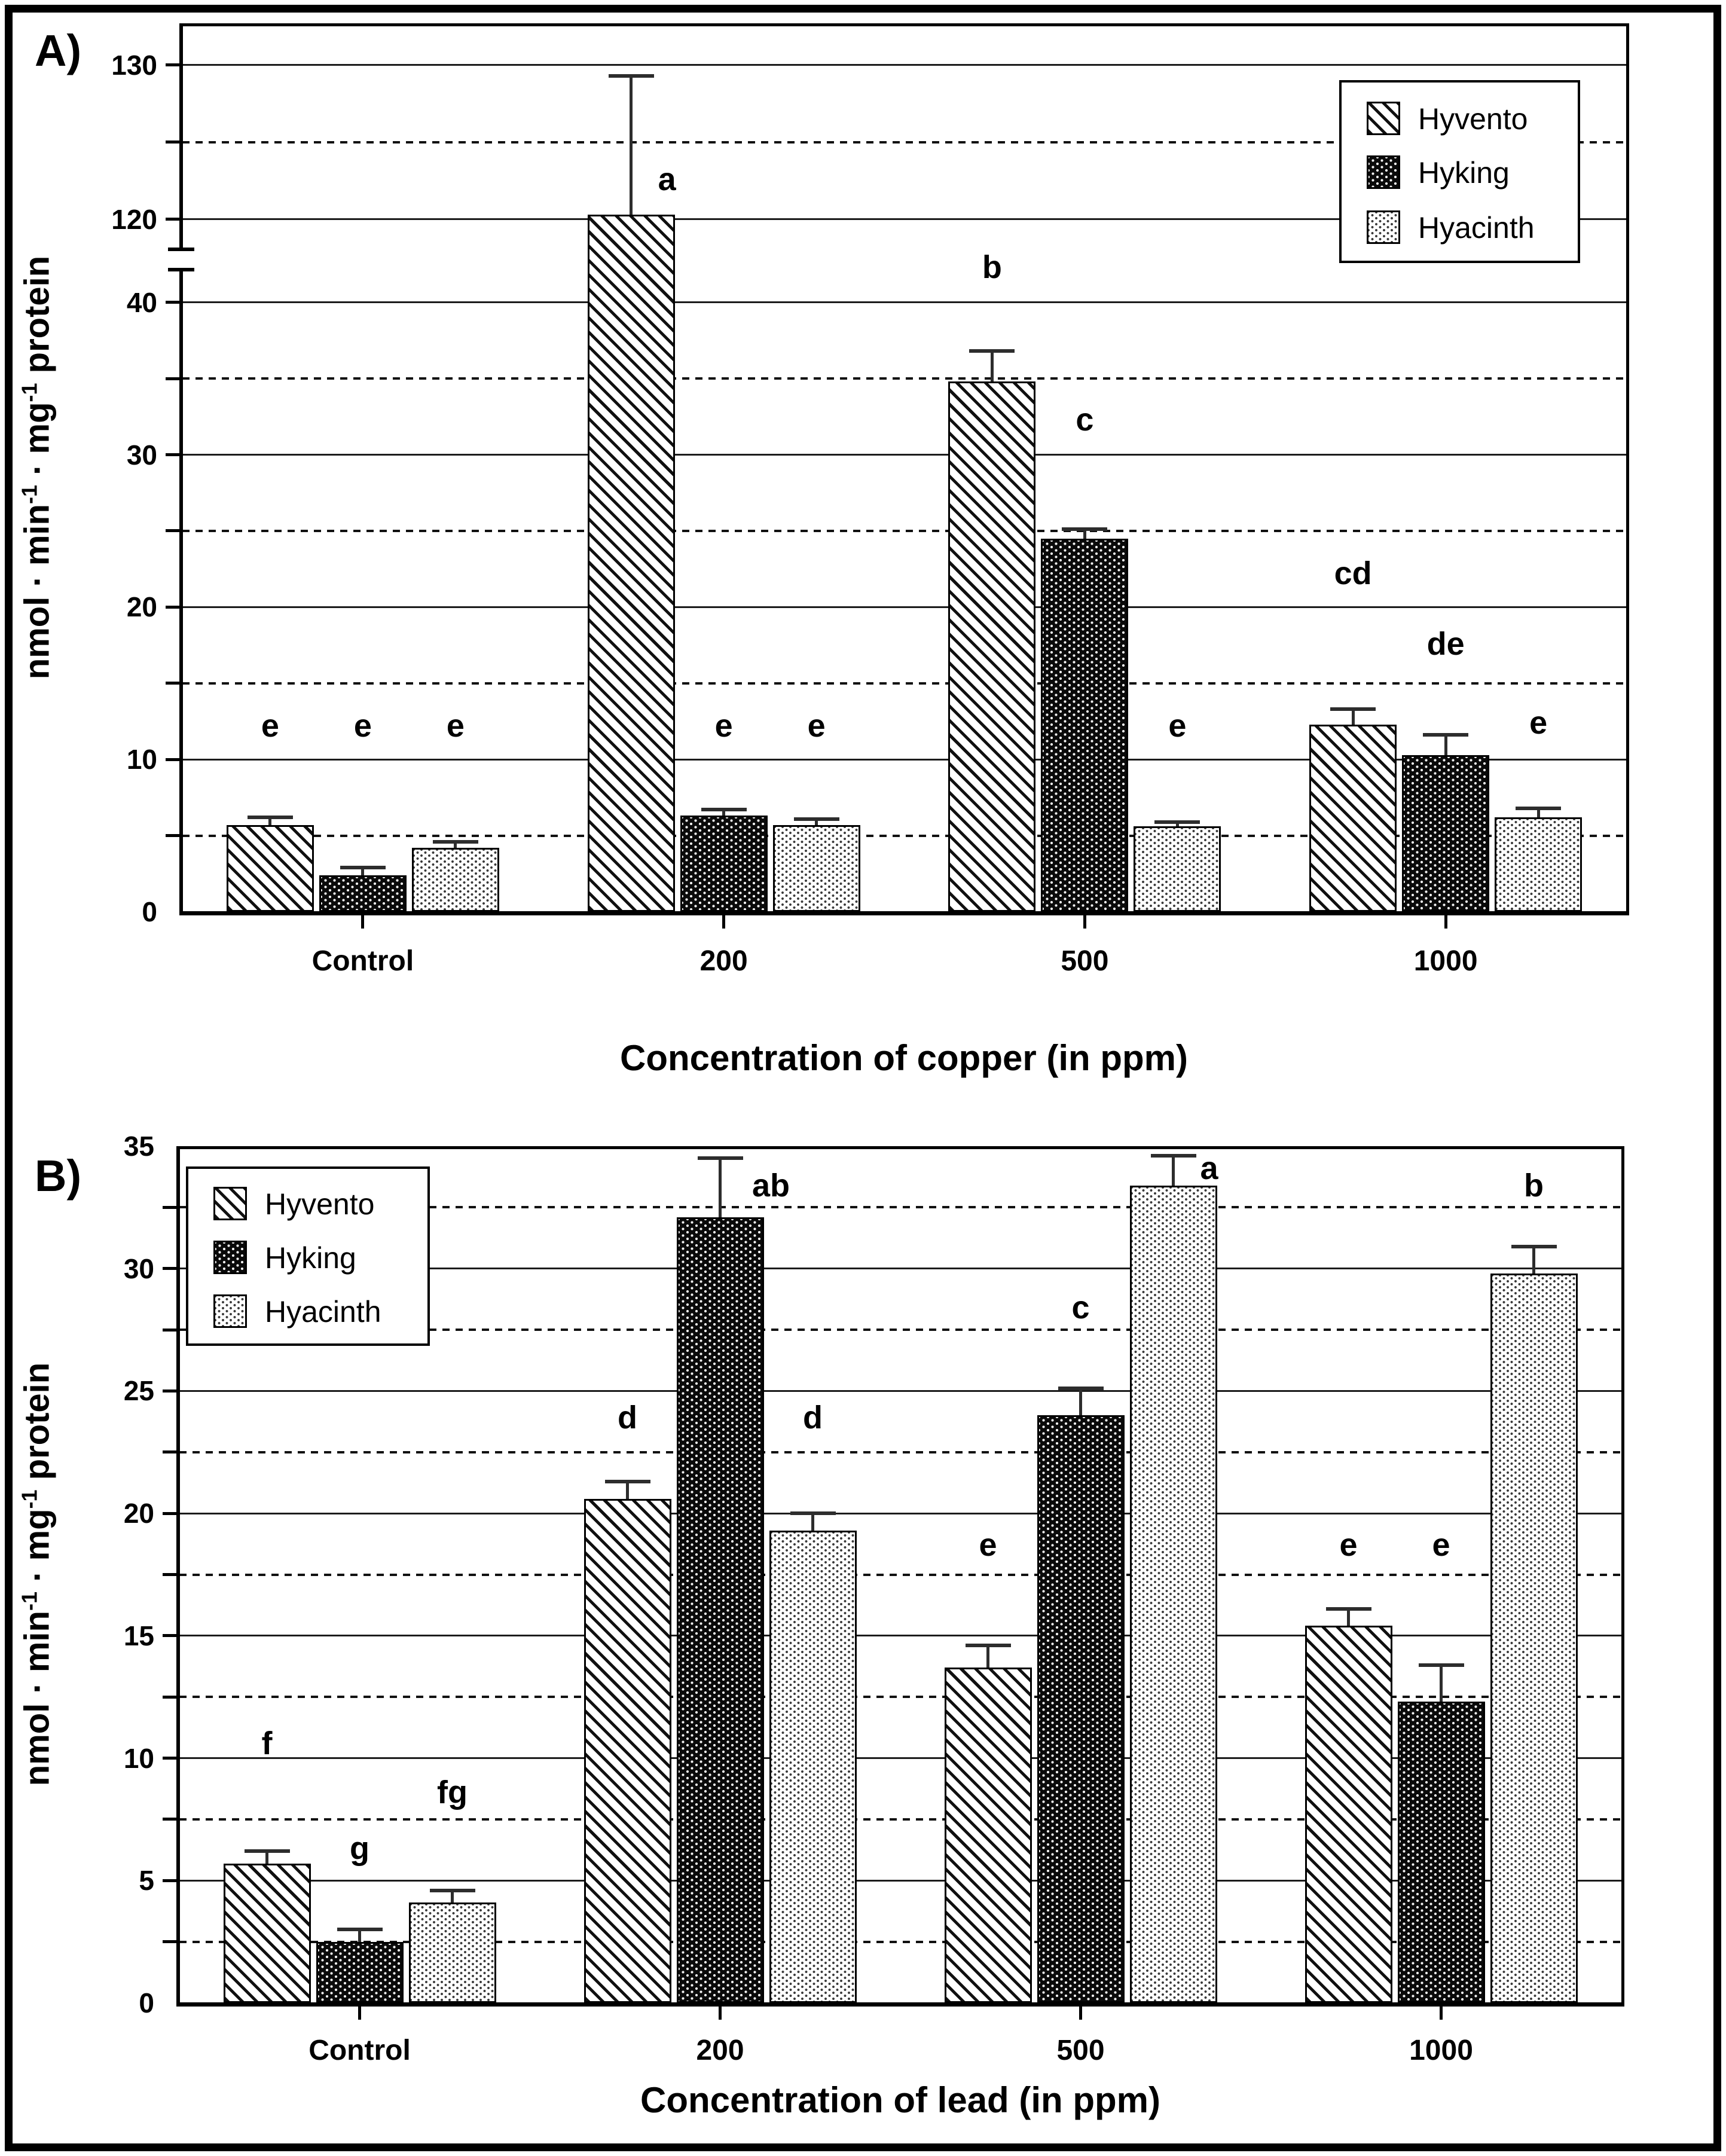 The width and height of the screenshot is (1726, 2156). Describe the element at coordinates (1628, 467) in the screenshot. I see `plot-frame-right` at that location.